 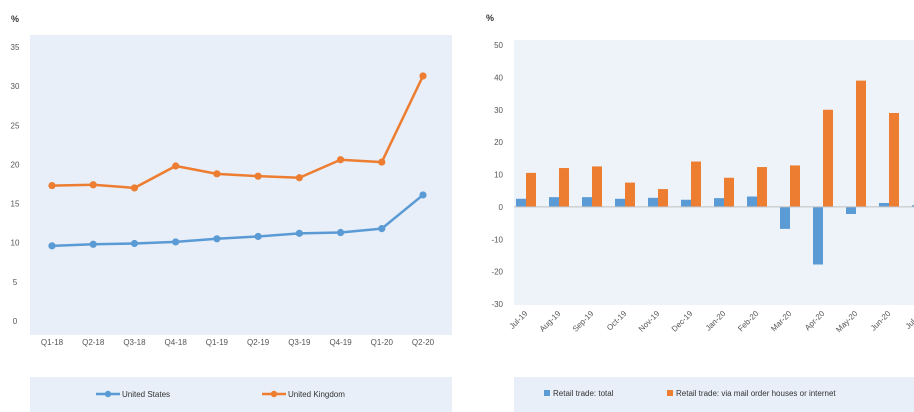 What do you see at coordinates (340, 342) in the screenshot?
I see `x-tick-label: Q4-19` at bounding box center [340, 342].